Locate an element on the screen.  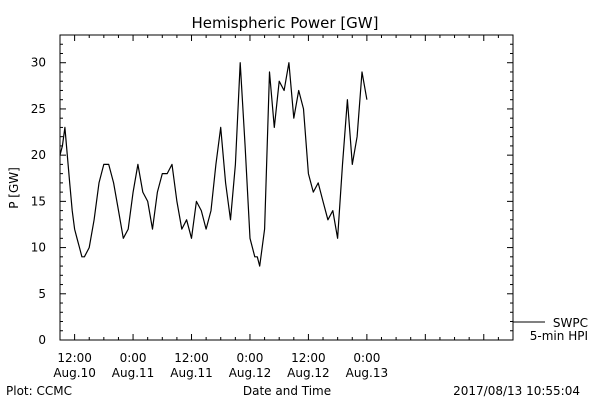
footer-timestamp: 2017/08/13 10:55:04 is located at coordinates (516, 391).